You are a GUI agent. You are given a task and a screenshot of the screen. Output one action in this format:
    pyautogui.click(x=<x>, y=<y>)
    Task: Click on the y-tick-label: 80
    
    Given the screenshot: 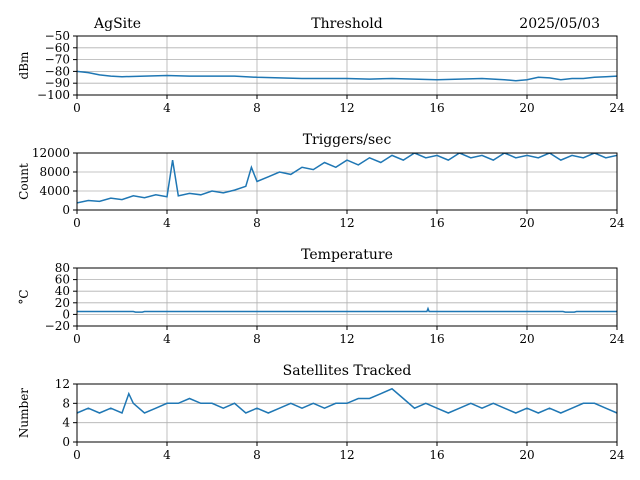 What is the action you would take?
    pyautogui.click(x=62, y=268)
    